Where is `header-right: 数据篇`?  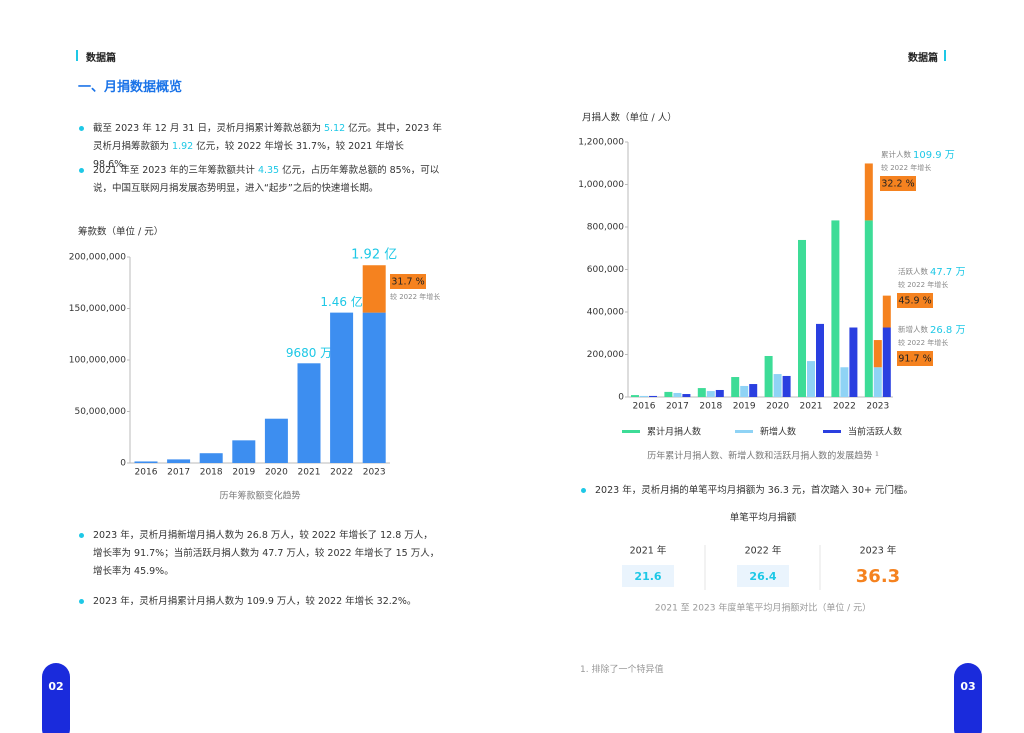 header-right: 数据篇 is located at coordinates (923, 58).